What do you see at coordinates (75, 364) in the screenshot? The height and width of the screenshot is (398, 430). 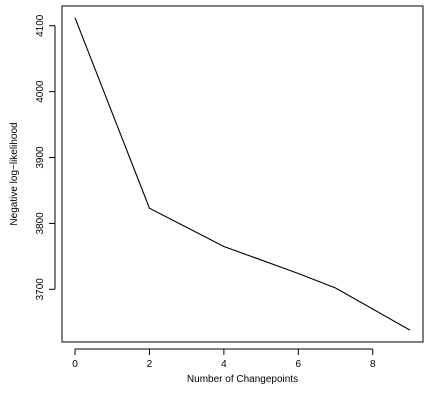 I see `x-tick-label: 0` at bounding box center [75, 364].